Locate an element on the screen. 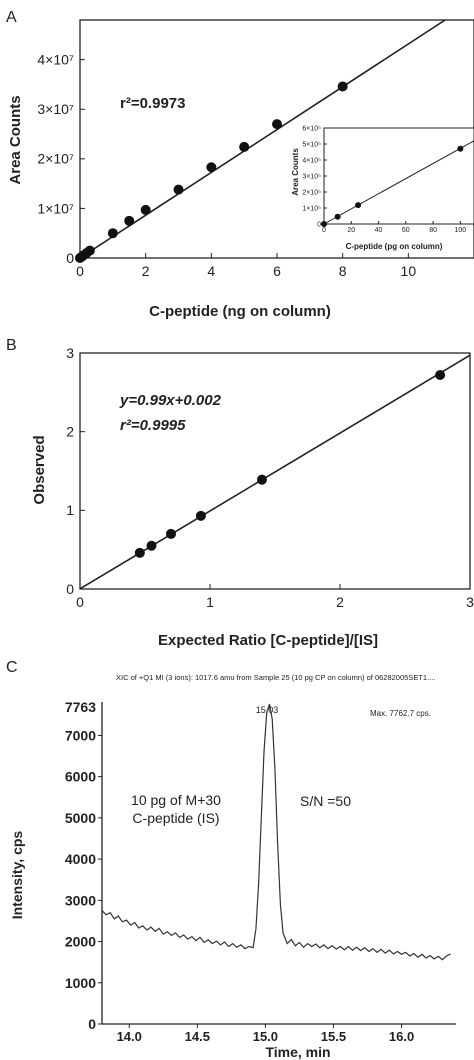  x-tick-label: 8 is located at coordinates (343, 271).